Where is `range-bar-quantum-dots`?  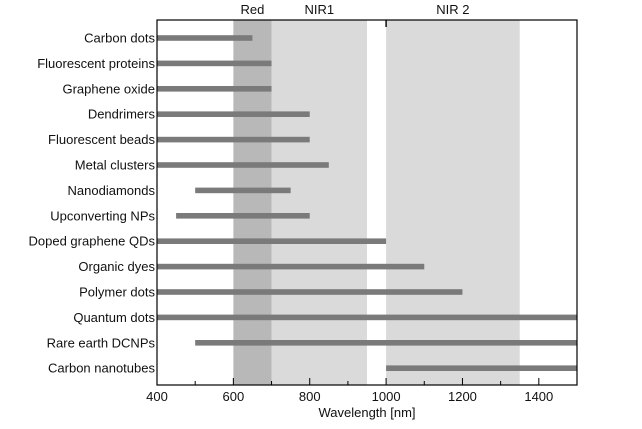 range-bar-quantum-dots is located at coordinates (367, 317).